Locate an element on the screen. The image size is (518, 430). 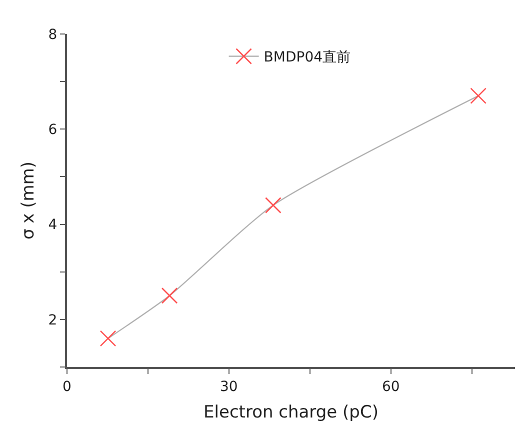
x-tick-label: 30 is located at coordinates (229, 386).